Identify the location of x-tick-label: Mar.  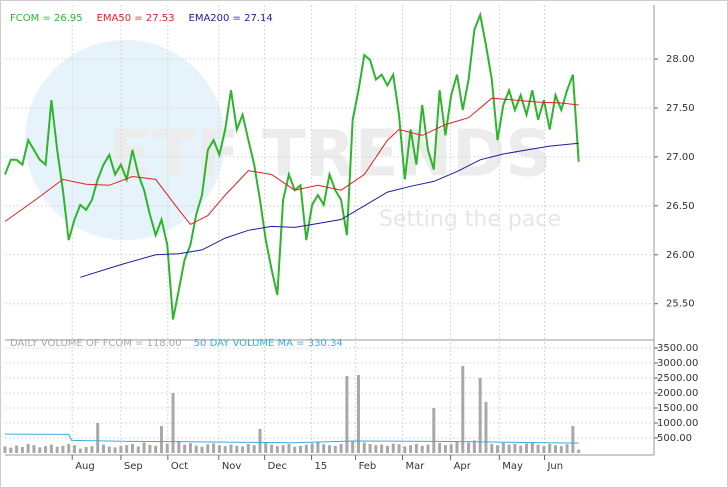
(416, 466).